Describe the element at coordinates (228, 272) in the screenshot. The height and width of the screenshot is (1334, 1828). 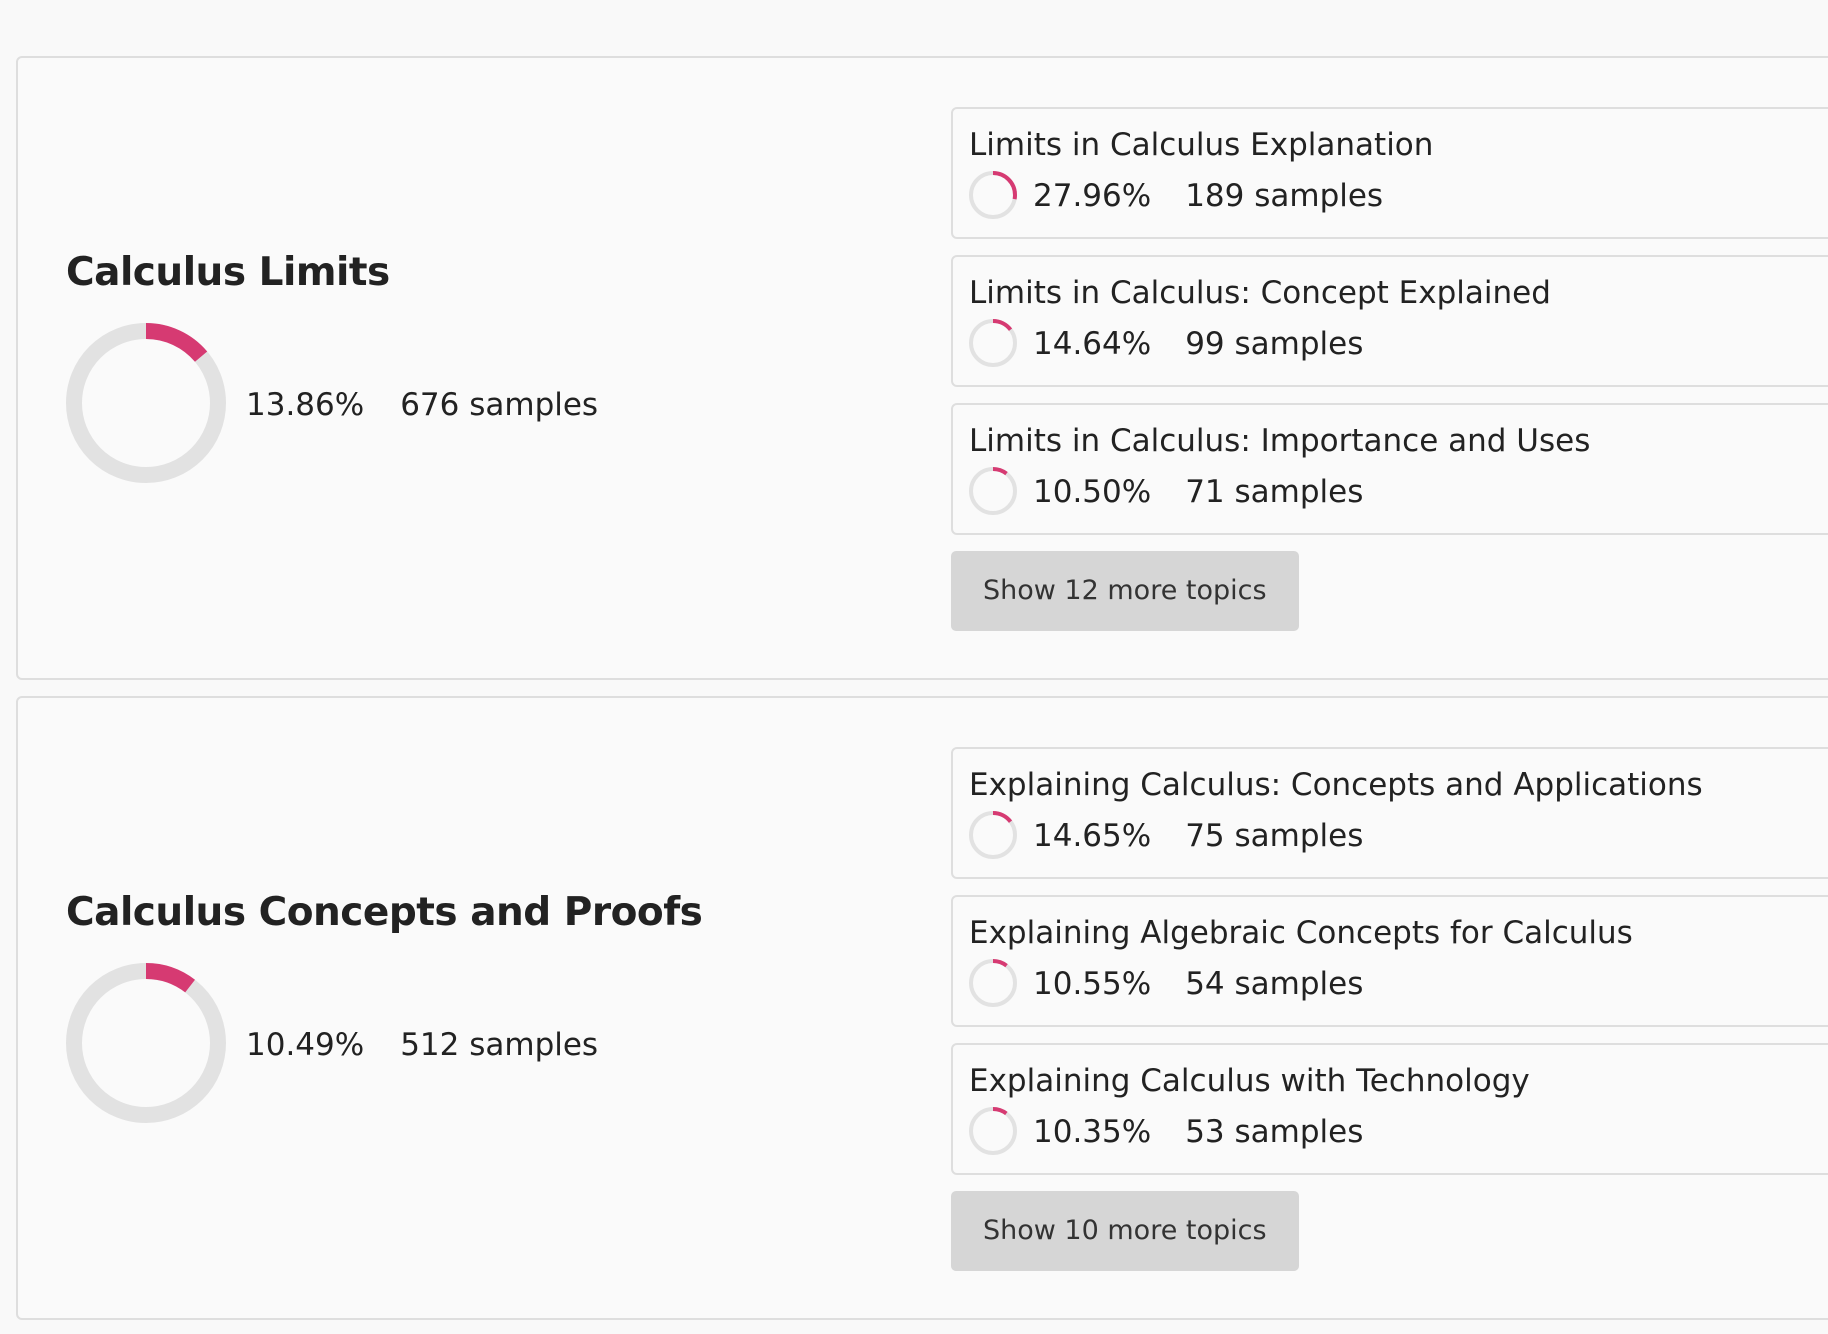
I see `cluster-title: Calculus Limits` at that location.